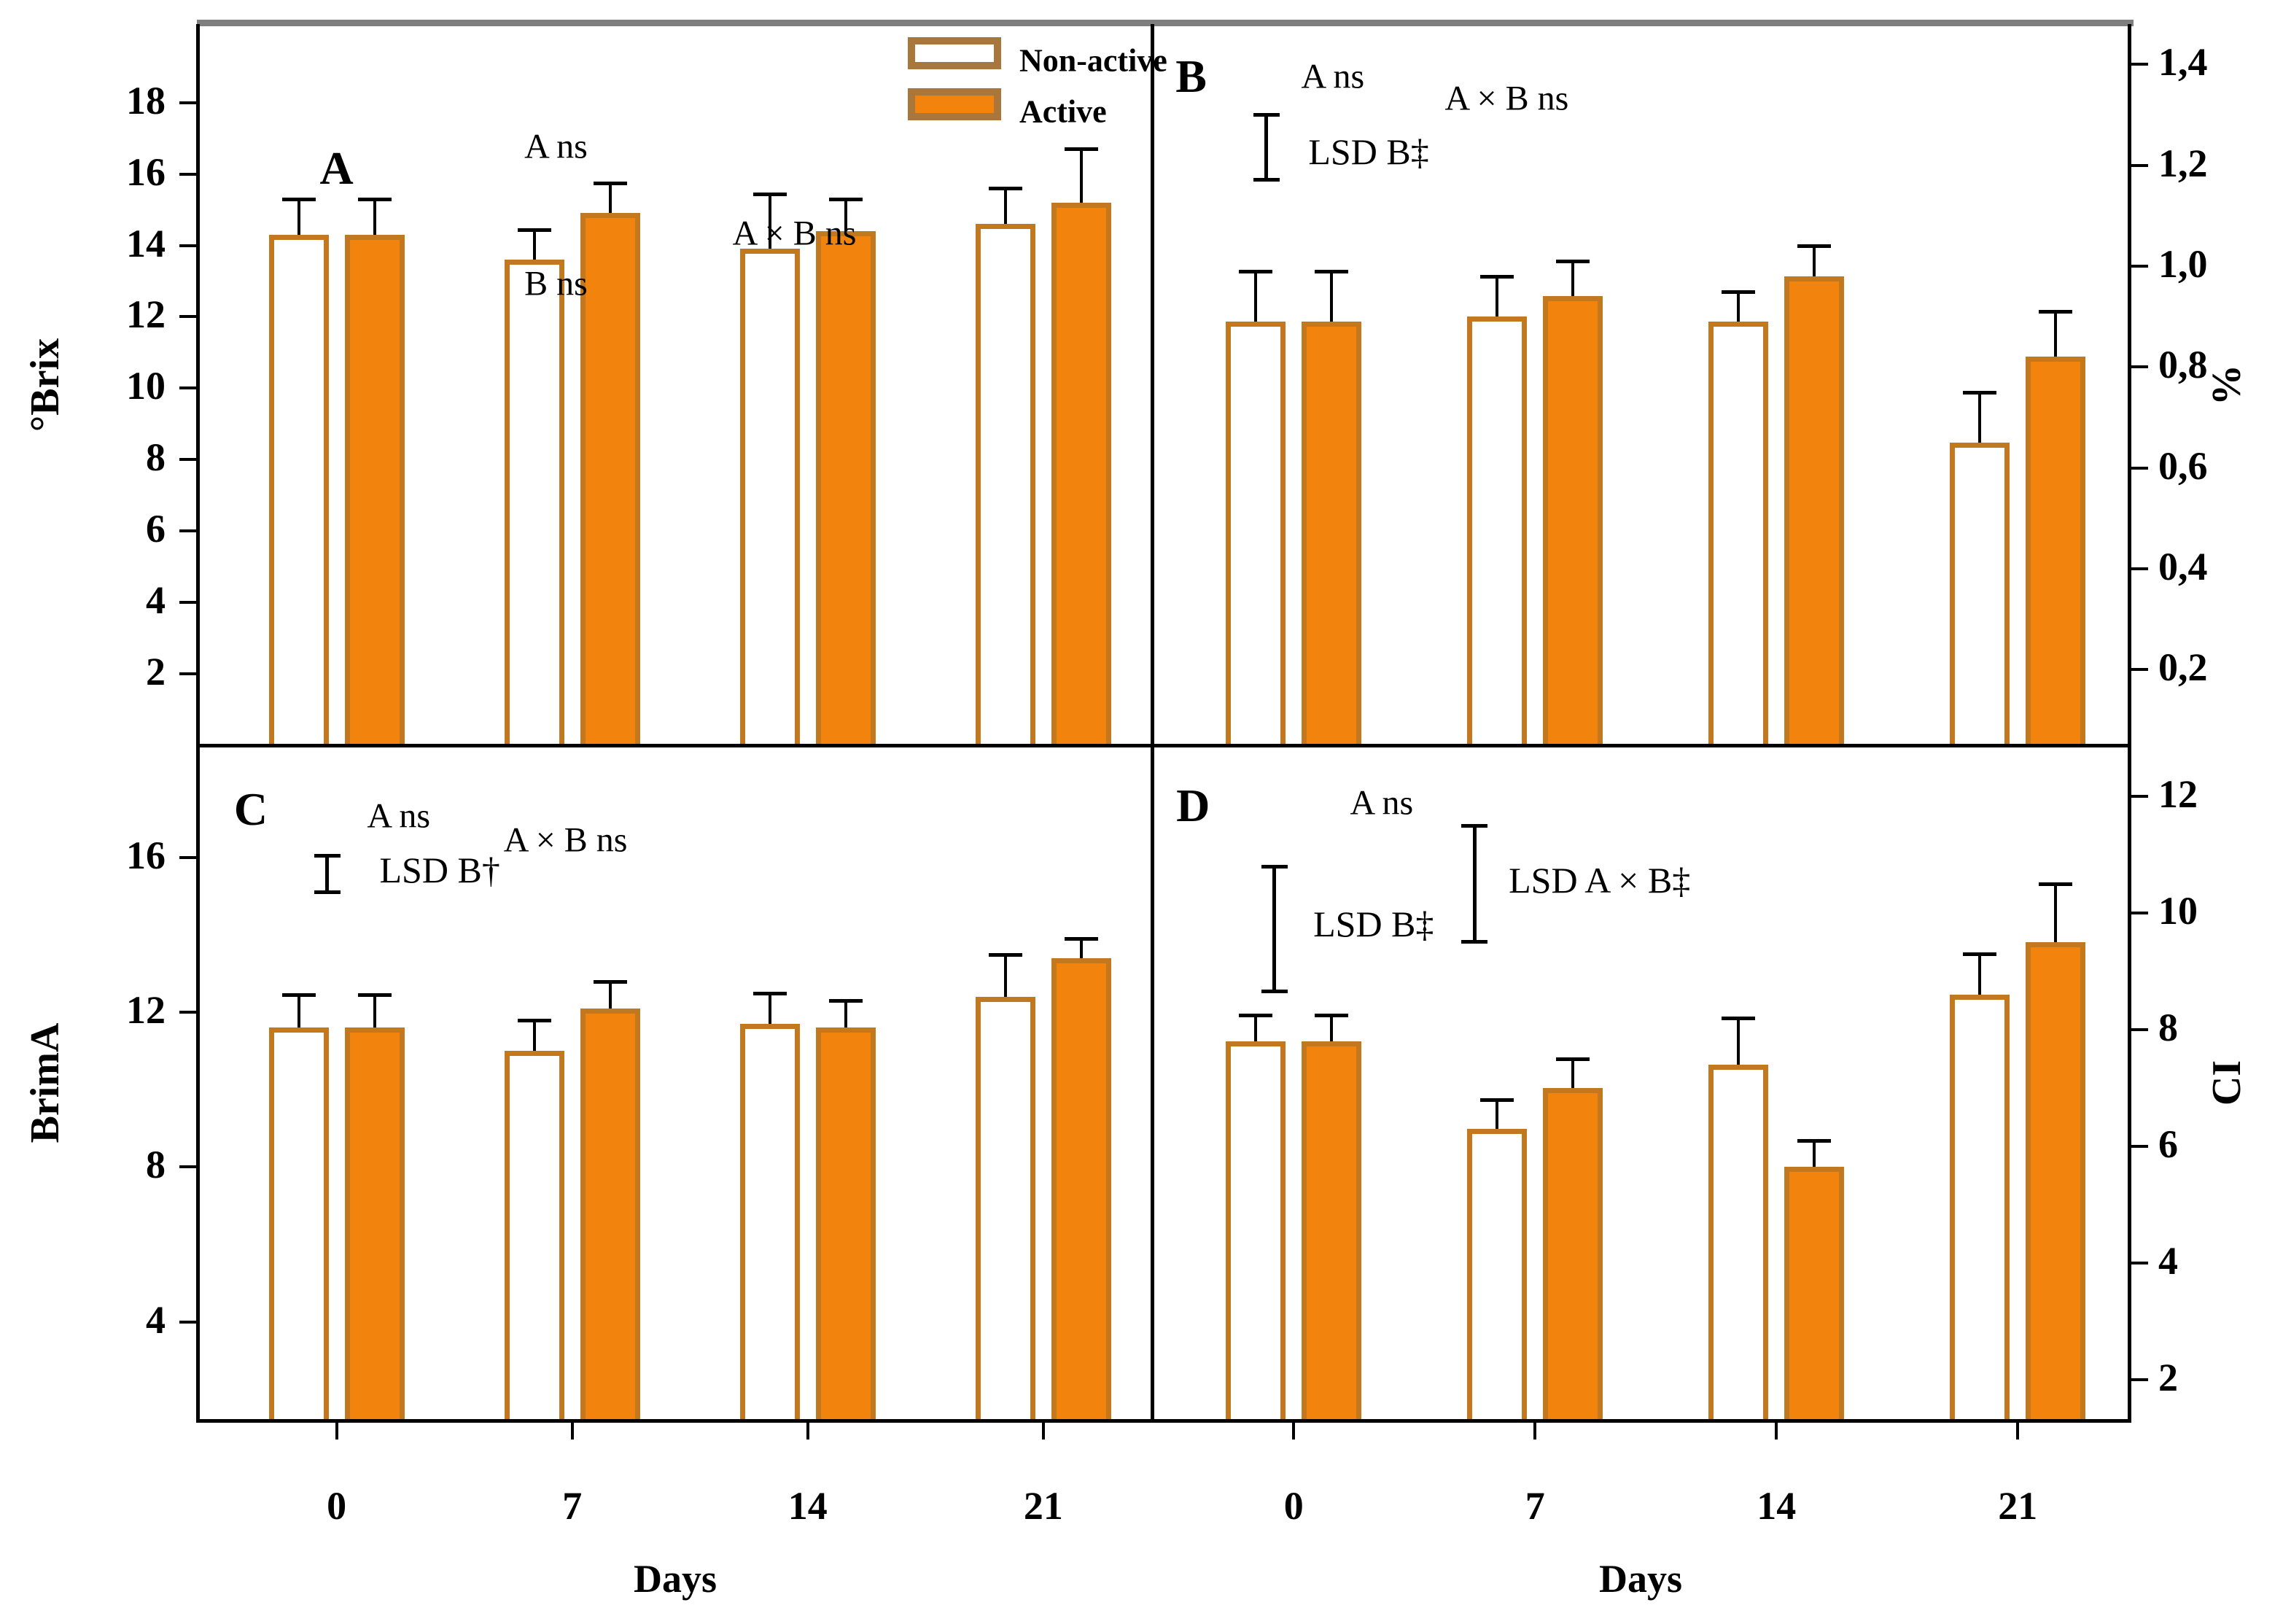 The height and width of the screenshot is (1624, 2283). Describe the element at coordinates (374, 1011) in the screenshot. I see `error-bar-C-day0-active` at that location.